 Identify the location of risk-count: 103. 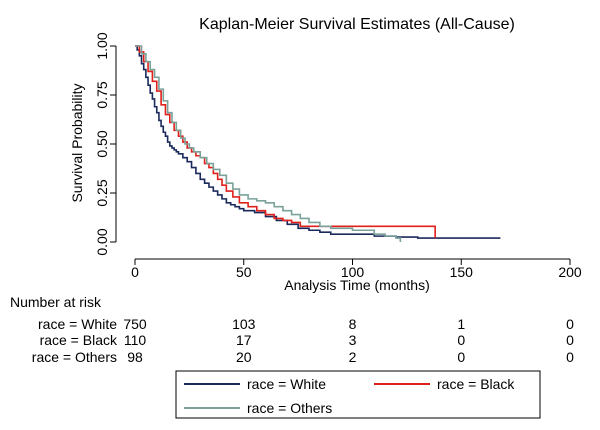
(244, 324).